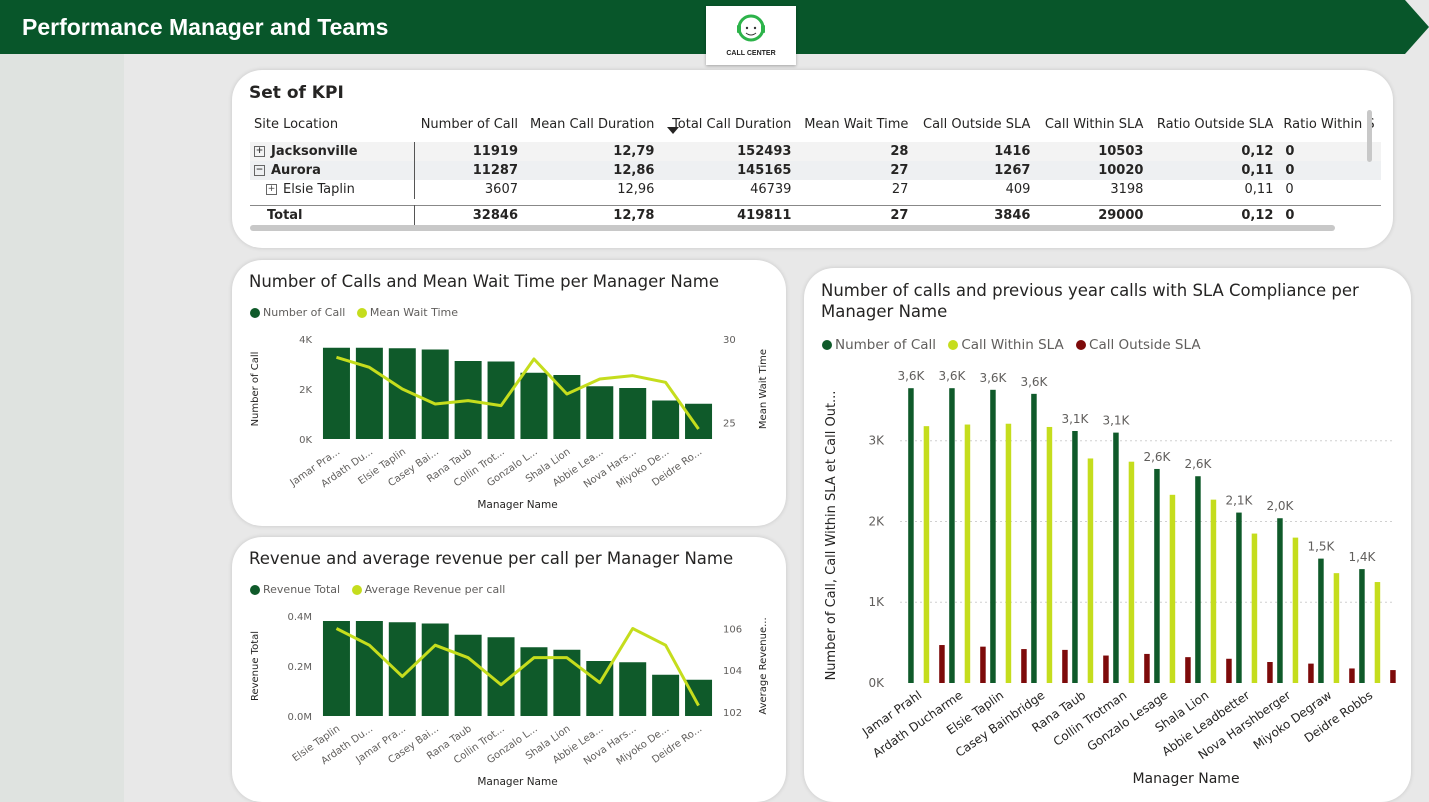 The height and width of the screenshot is (802, 1429). What do you see at coordinates (636, 189) in the screenshot?
I see `table-cell: 12,96` at bounding box center [636, 189].